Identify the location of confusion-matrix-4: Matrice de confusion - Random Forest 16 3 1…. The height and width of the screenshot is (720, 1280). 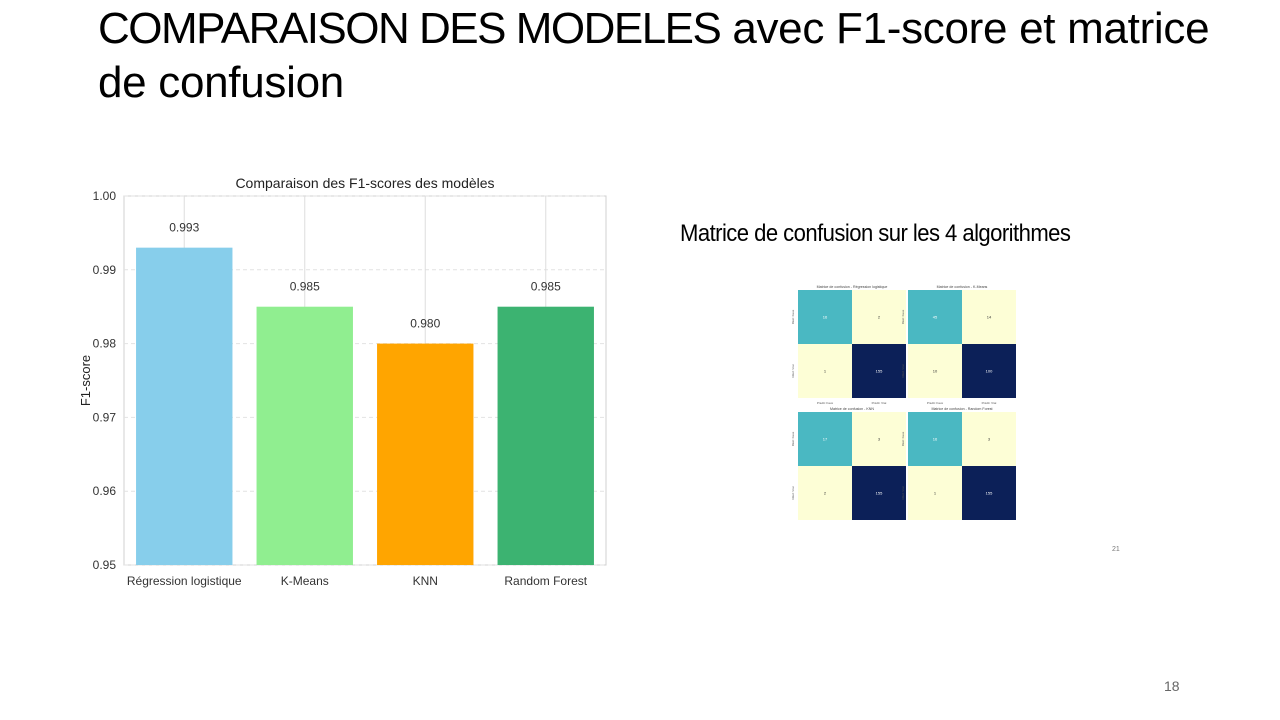
(958, 465).